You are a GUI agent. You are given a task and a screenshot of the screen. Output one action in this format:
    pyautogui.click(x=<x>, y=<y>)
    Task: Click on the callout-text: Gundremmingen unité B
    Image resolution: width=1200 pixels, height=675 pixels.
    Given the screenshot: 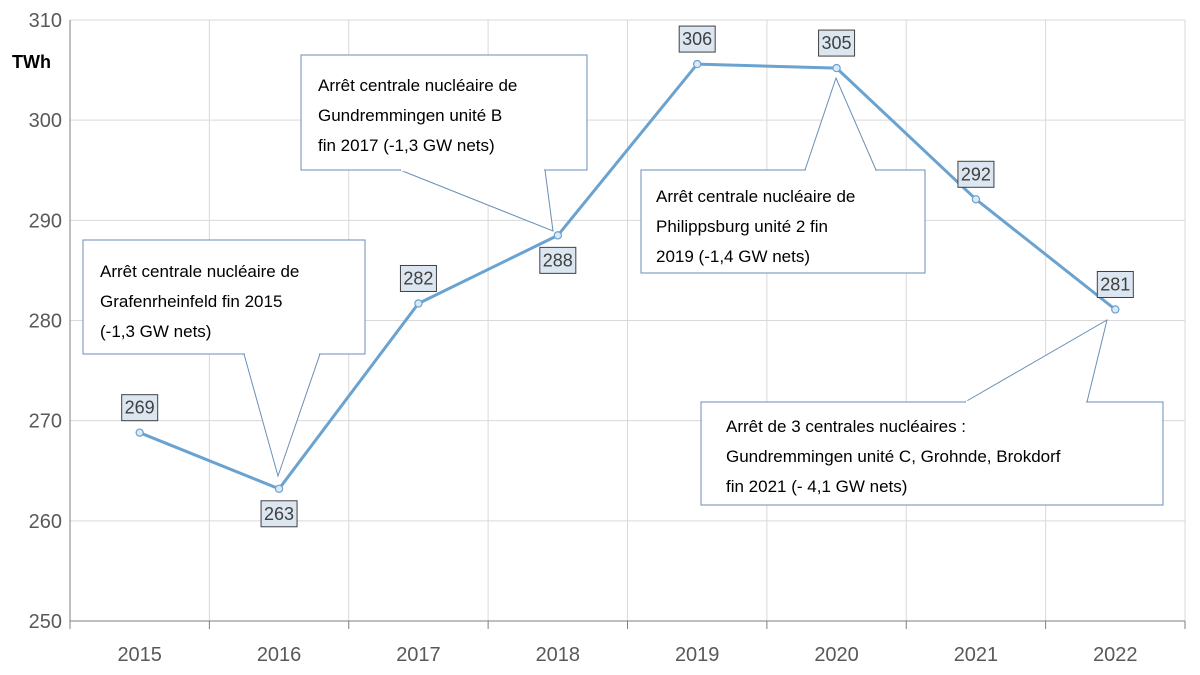 What is the action you would take?
    pyautogui.click(x=410, y=115)
    